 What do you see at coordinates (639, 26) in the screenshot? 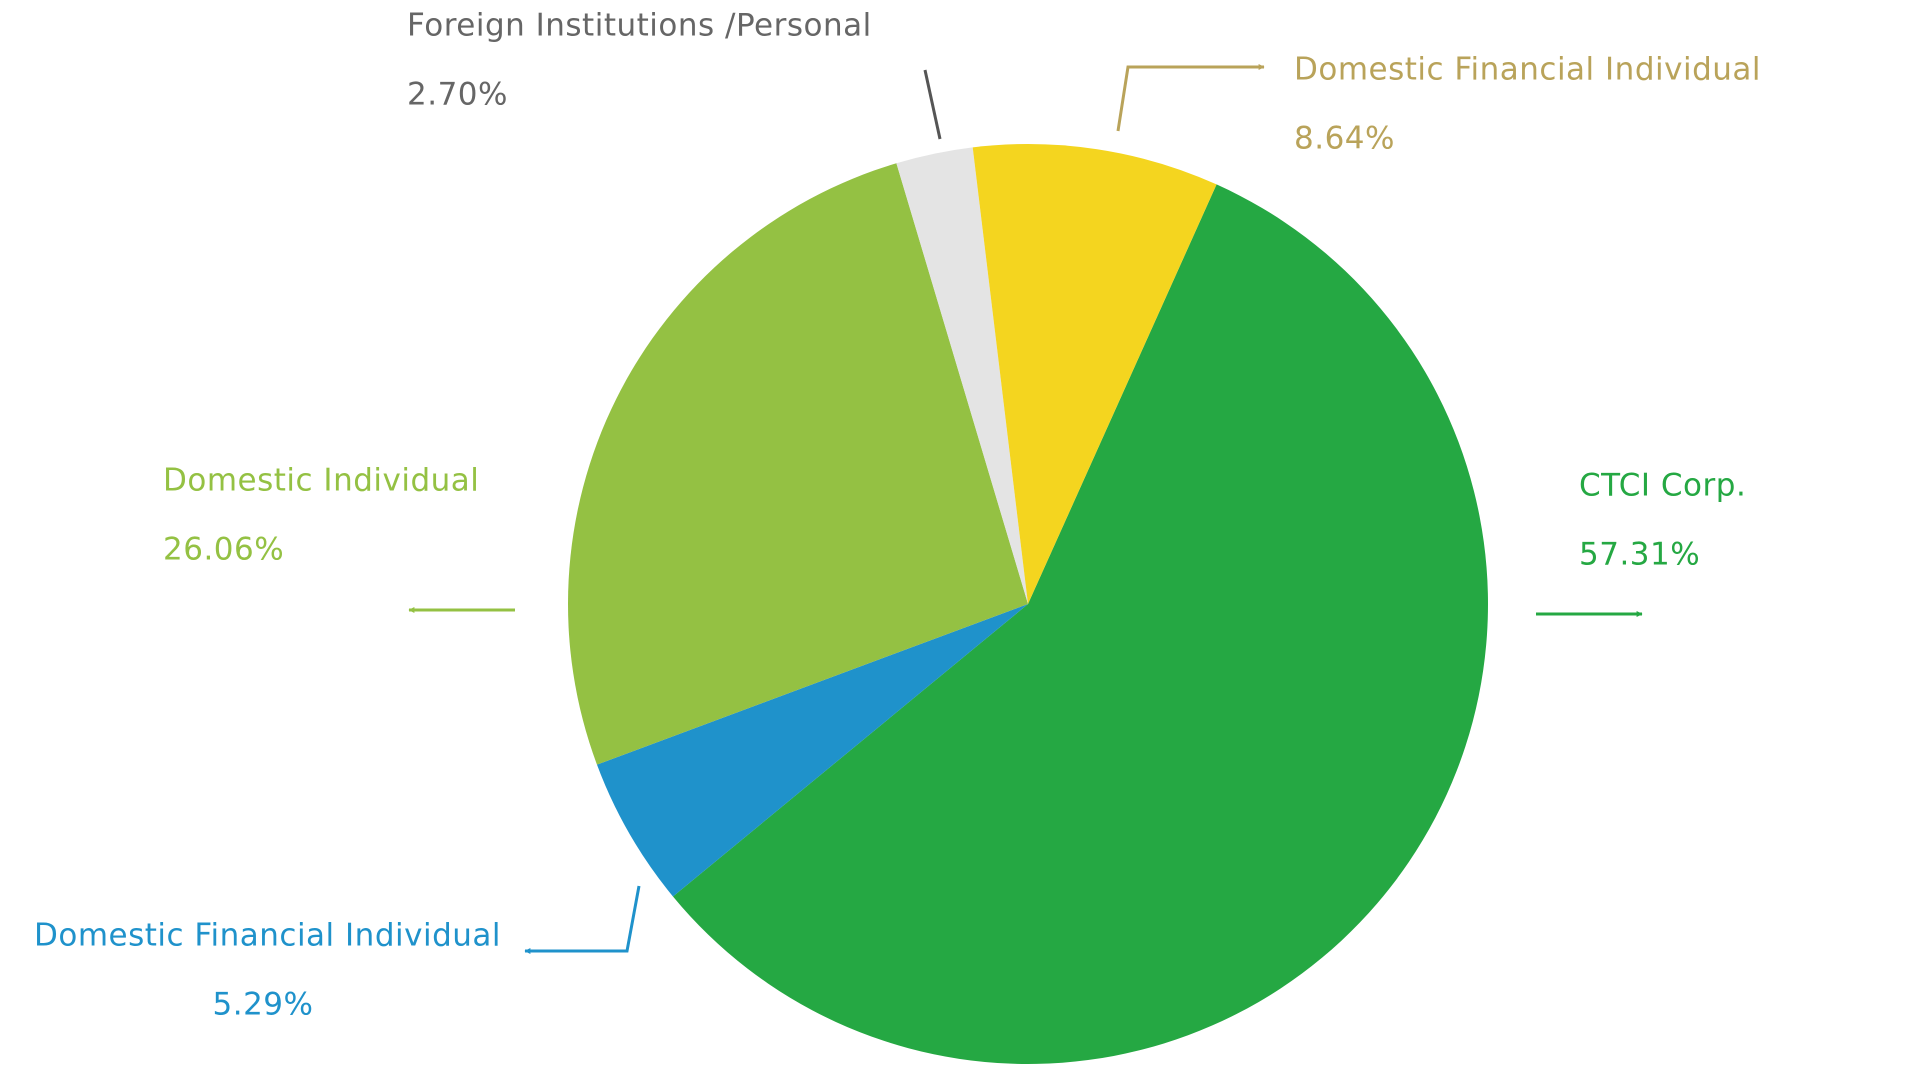
I see `slice-label: Foreign Institutions /Personal` at bounding box center [639, 26].